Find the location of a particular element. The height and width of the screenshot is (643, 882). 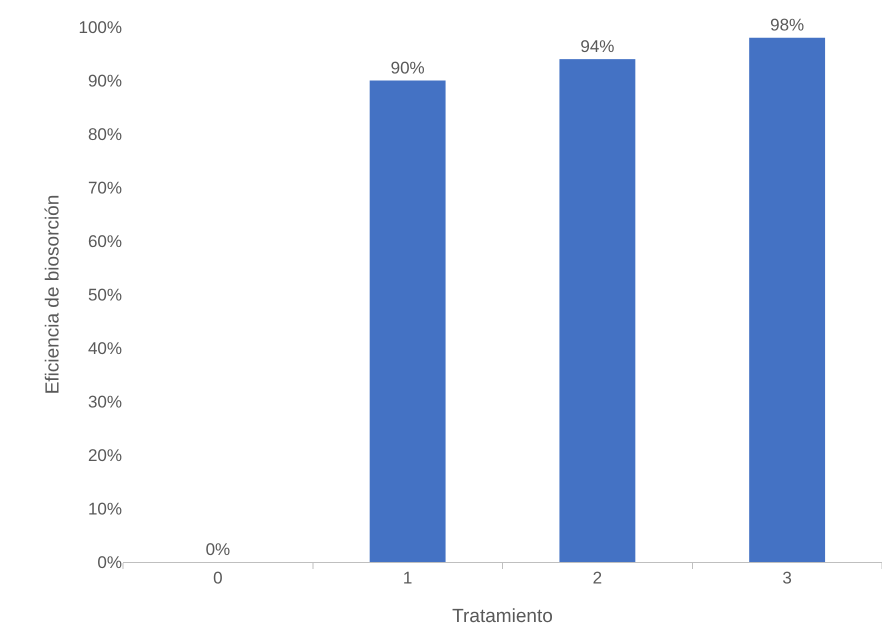

y-tick-label: 0% is located at coordinates (109, 562).